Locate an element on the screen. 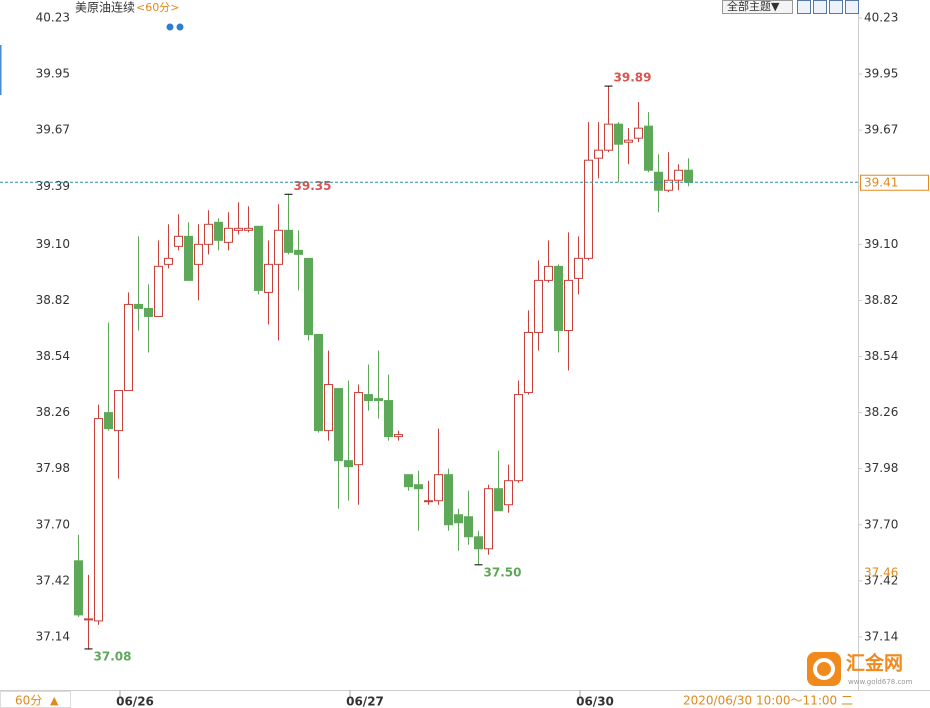 The width and height of the screenshot is (930, 708). theme-button-box is located at coordinates (757, 7).